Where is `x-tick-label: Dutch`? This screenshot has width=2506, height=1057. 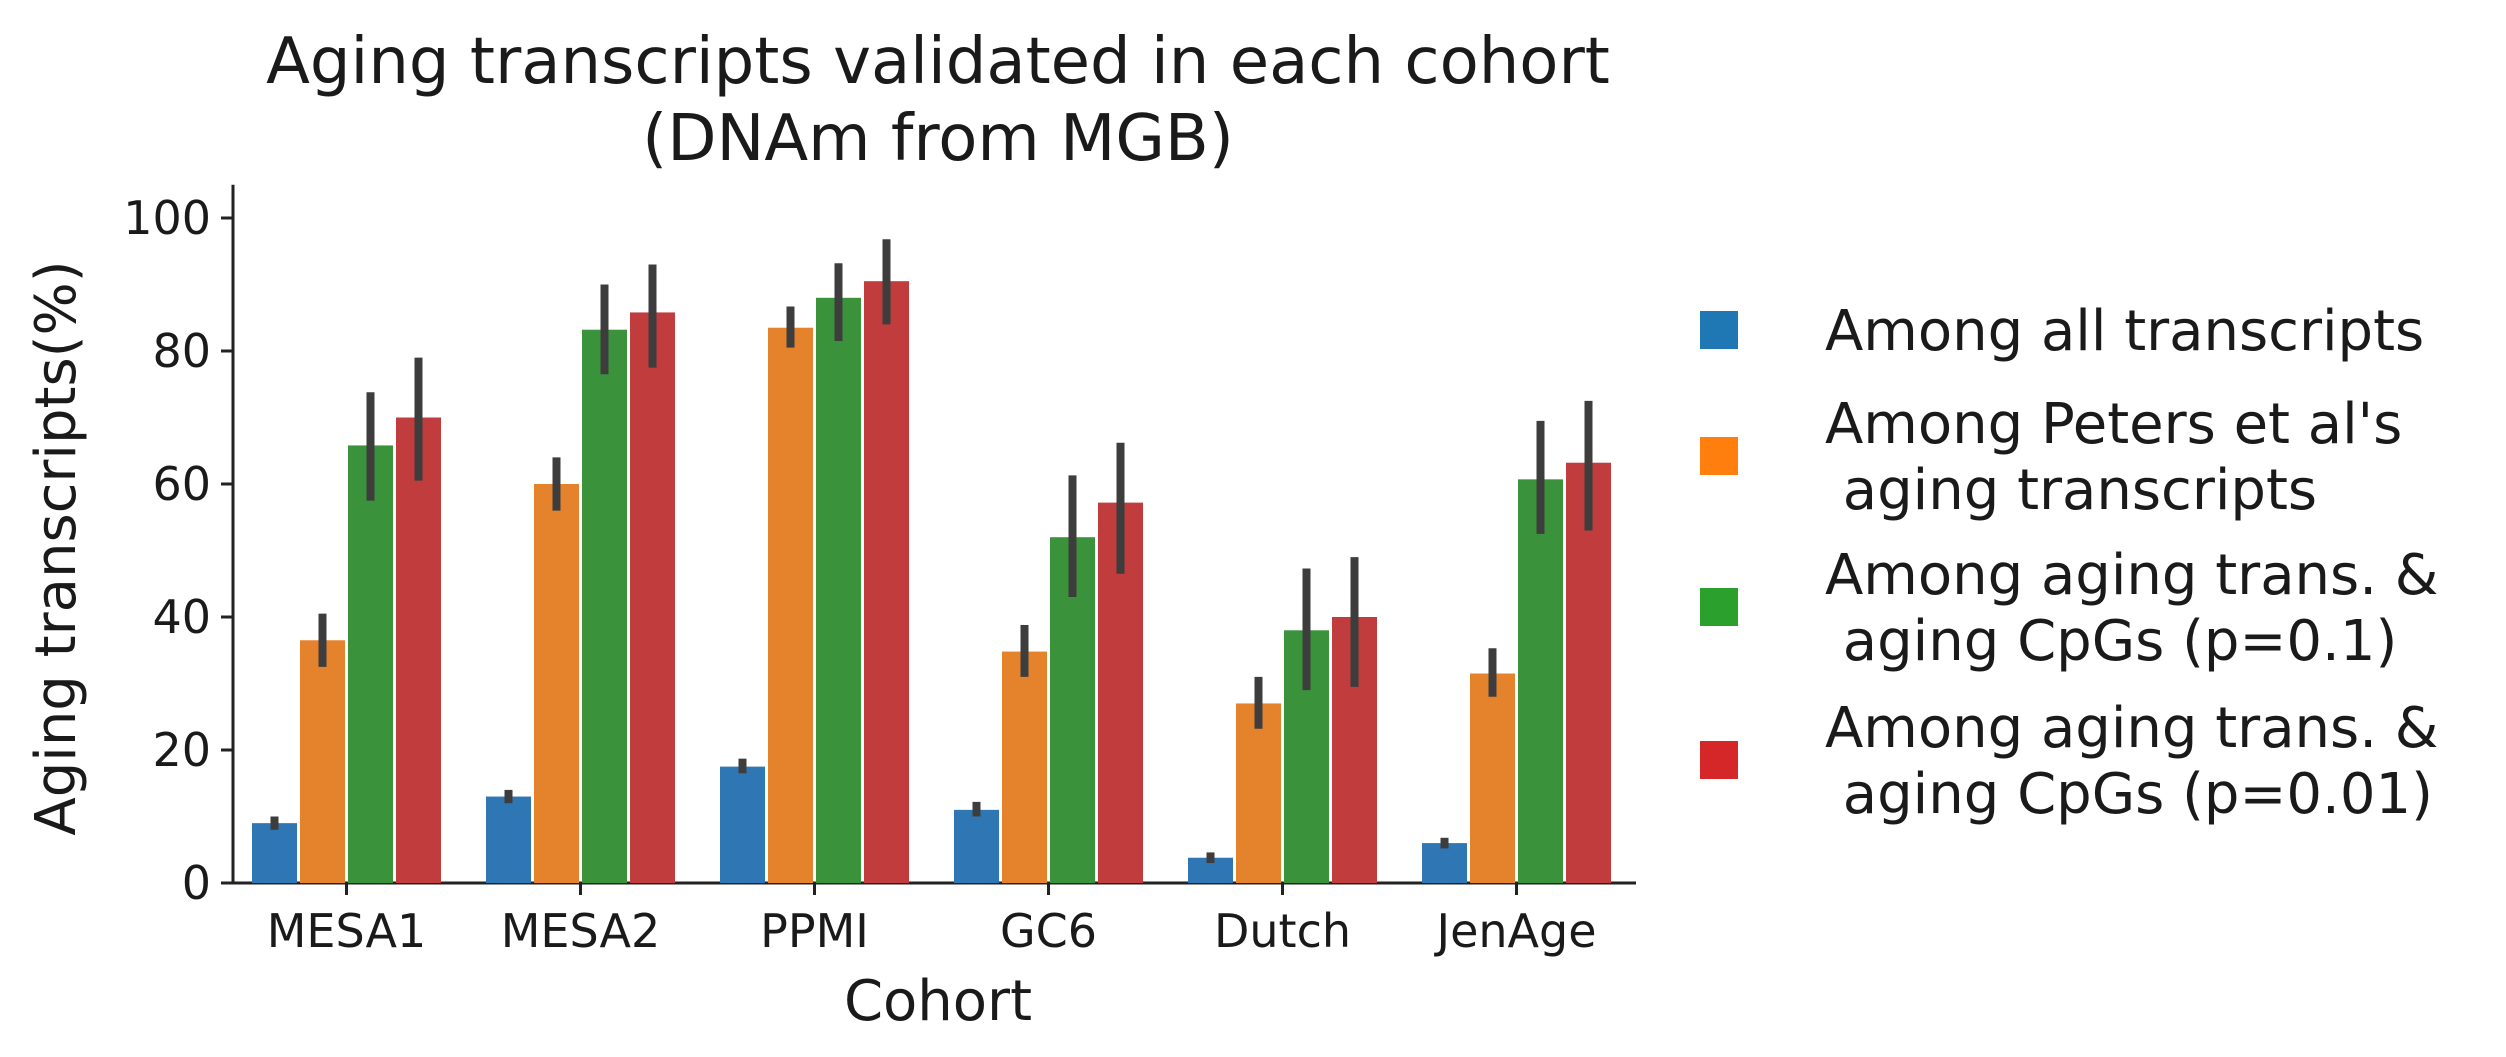 x-tick-label: Dutch is located at coordinates (1282, 931).